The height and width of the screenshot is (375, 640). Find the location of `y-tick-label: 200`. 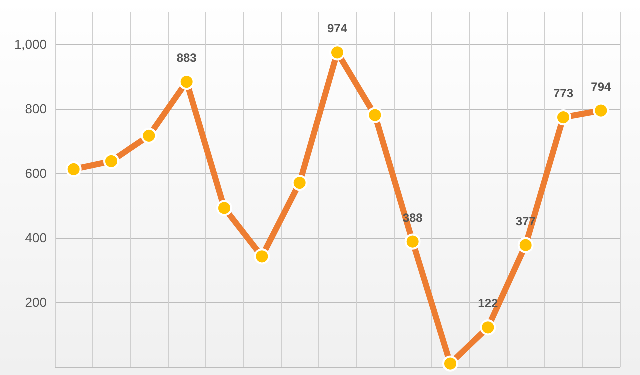

y-tick-label: 200 is located at coordinates (36, 302).